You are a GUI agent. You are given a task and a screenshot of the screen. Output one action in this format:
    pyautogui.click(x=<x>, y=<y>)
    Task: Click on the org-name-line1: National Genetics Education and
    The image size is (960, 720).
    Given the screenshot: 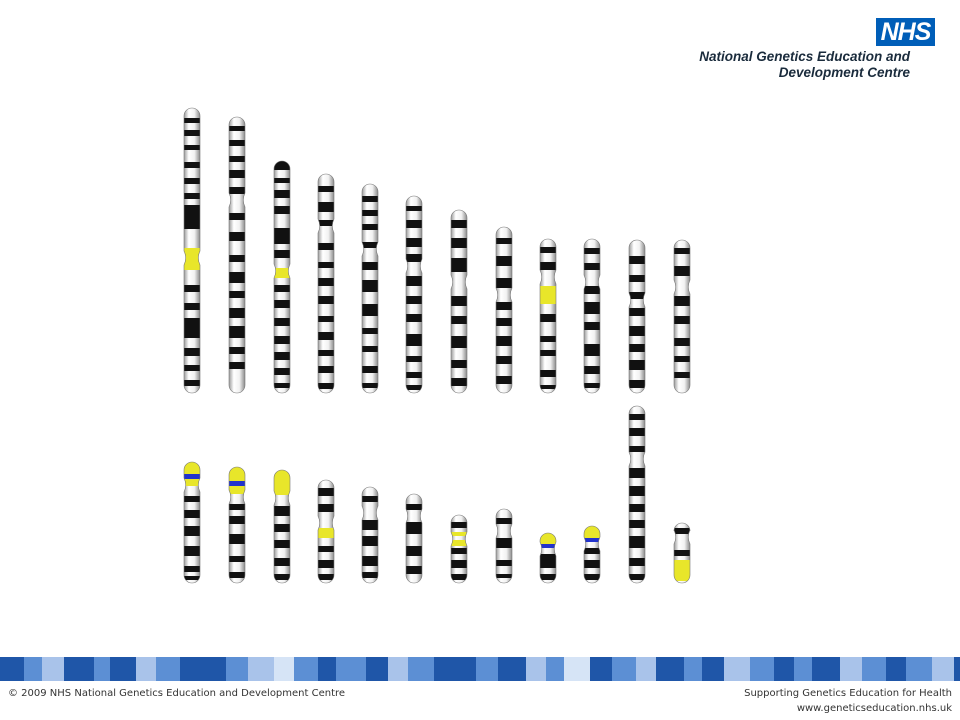 What is the action you would take?
    pyautogui.click(x=804, y=56)
    